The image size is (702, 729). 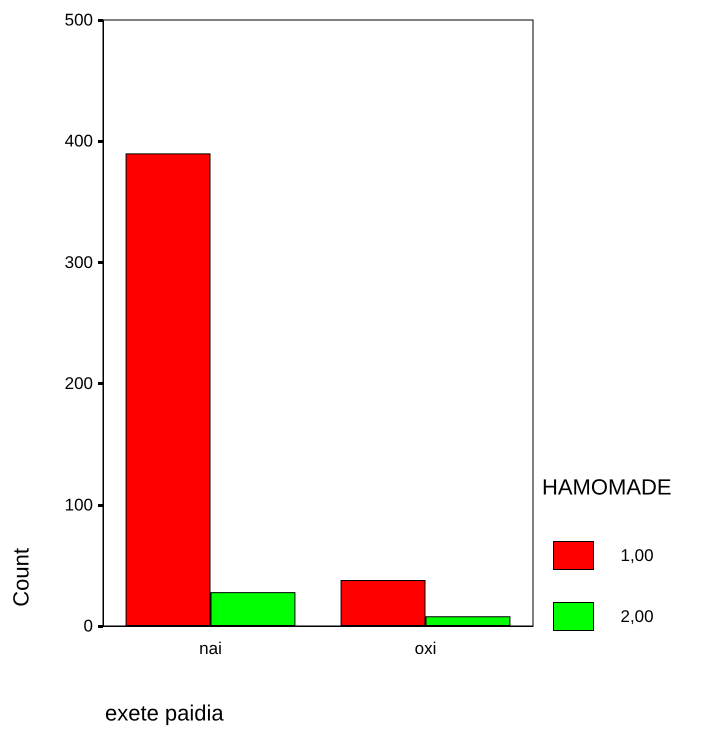 I want to click on y-tick-label: 400, so click(x=78, y=141).